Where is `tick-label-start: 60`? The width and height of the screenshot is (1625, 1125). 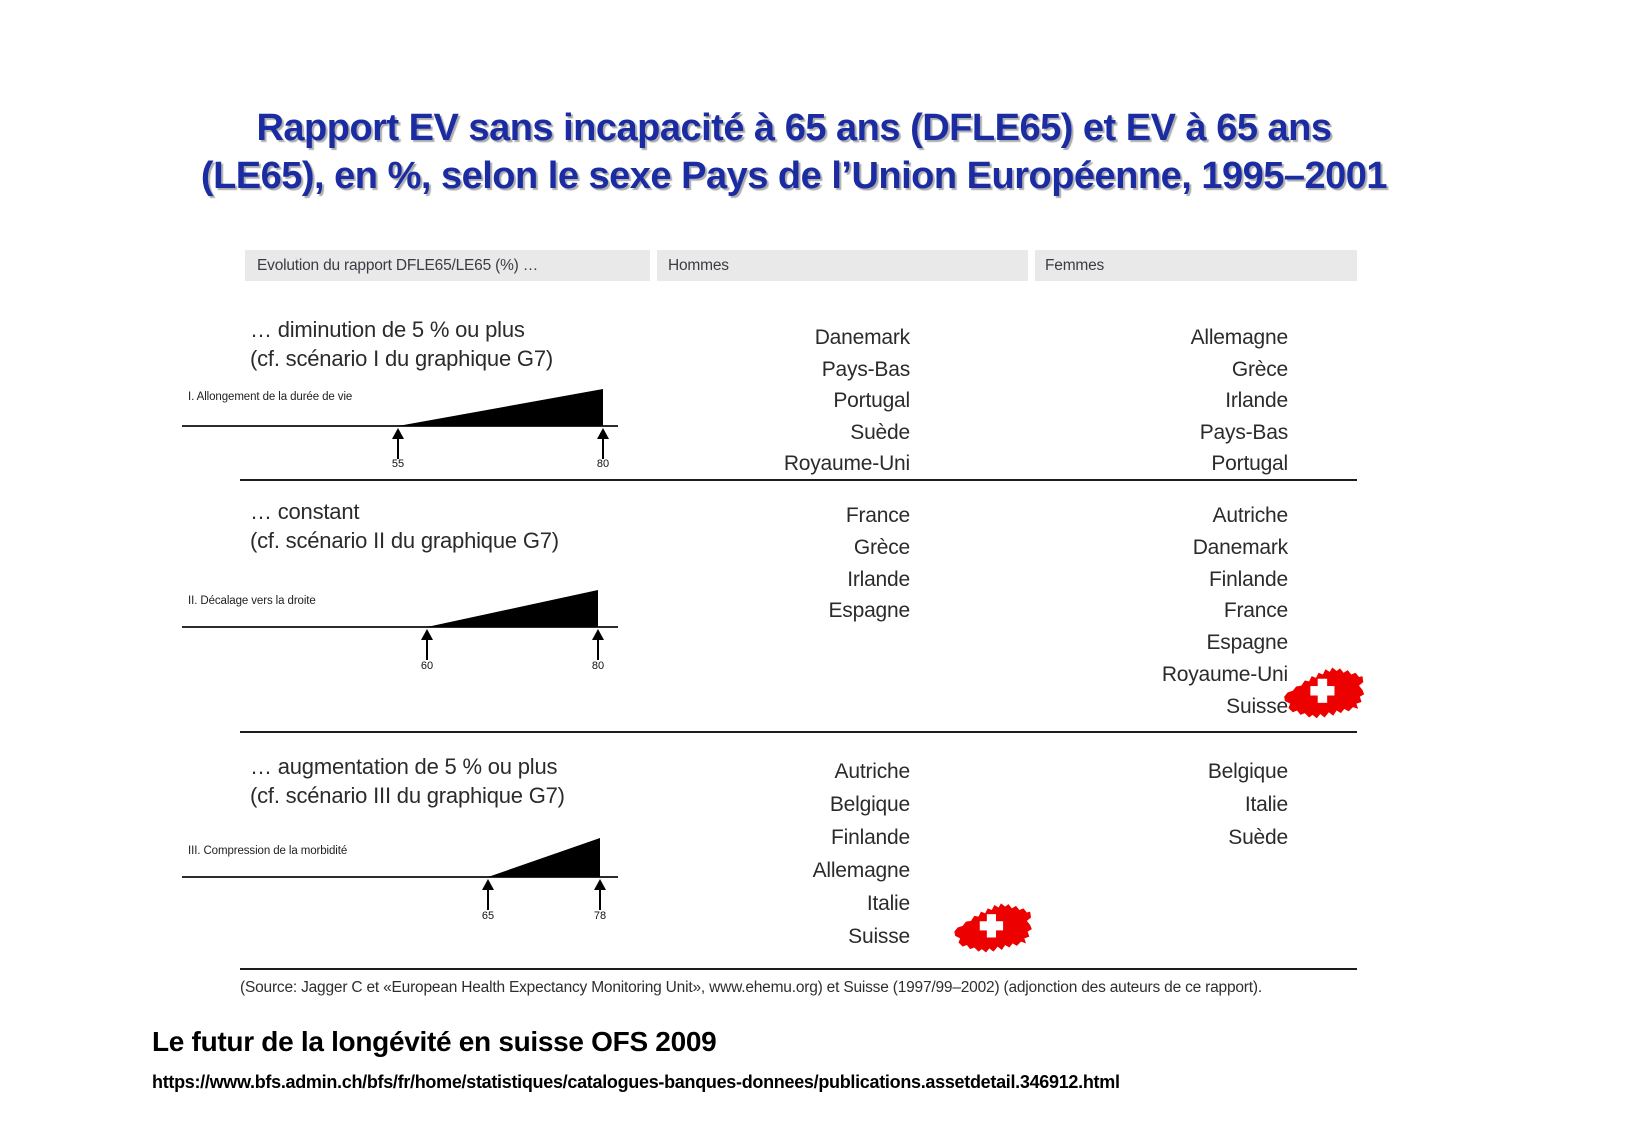
tick-label-start: 60 is located at coordinates (427, 666).